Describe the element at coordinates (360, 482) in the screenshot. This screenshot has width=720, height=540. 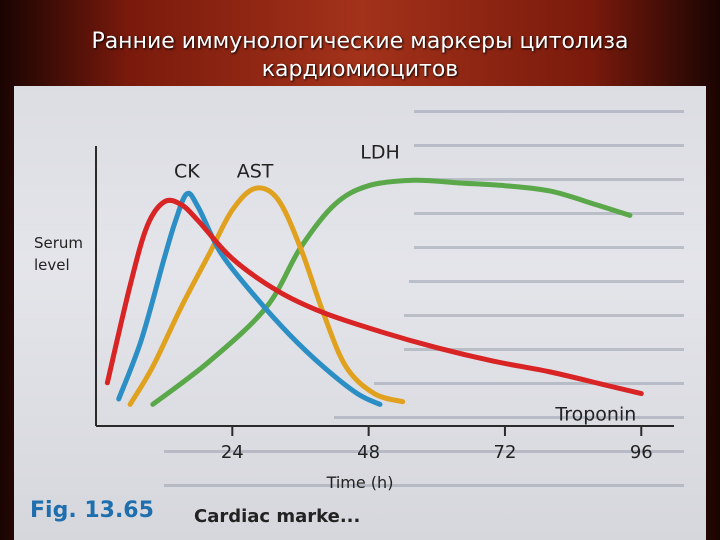
I see `x-axis-label: Time (h)` at that location.